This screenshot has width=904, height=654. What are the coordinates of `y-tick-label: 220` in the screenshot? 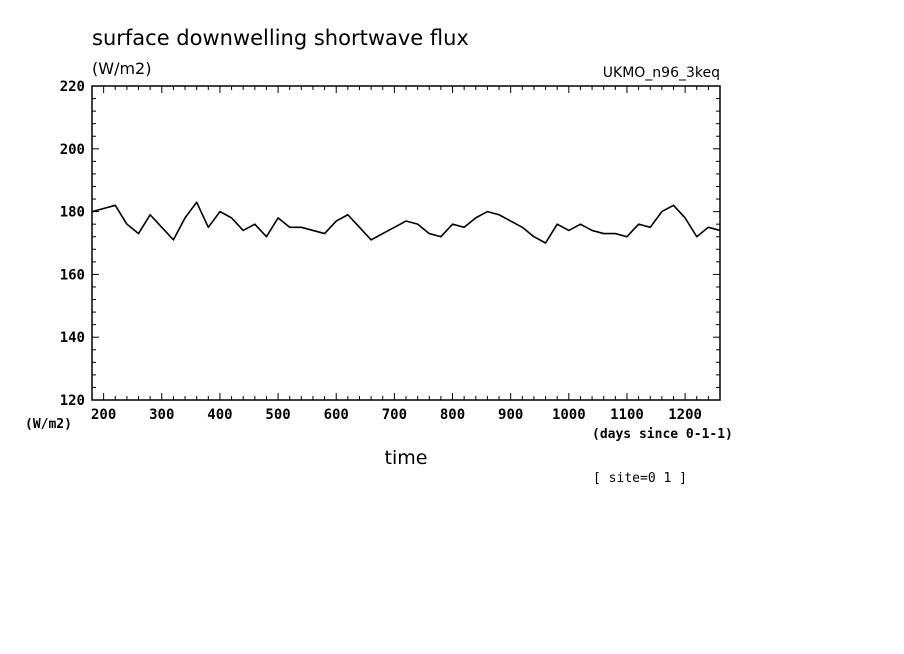 It's located at (72, 87).